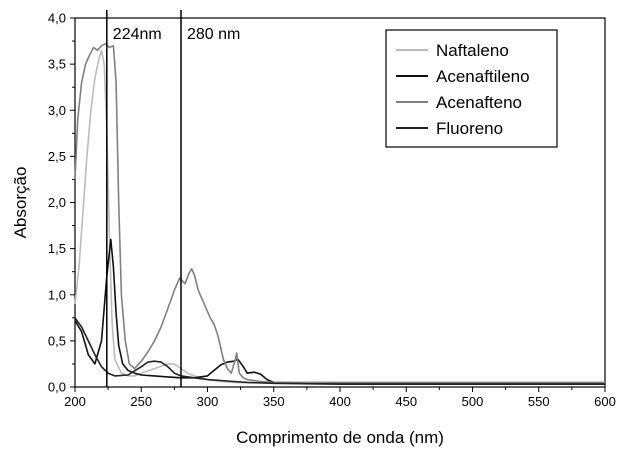 The height and width of the screenshot is (449, 619). I want to click on x-tick-label: 300, so click(208, 401).